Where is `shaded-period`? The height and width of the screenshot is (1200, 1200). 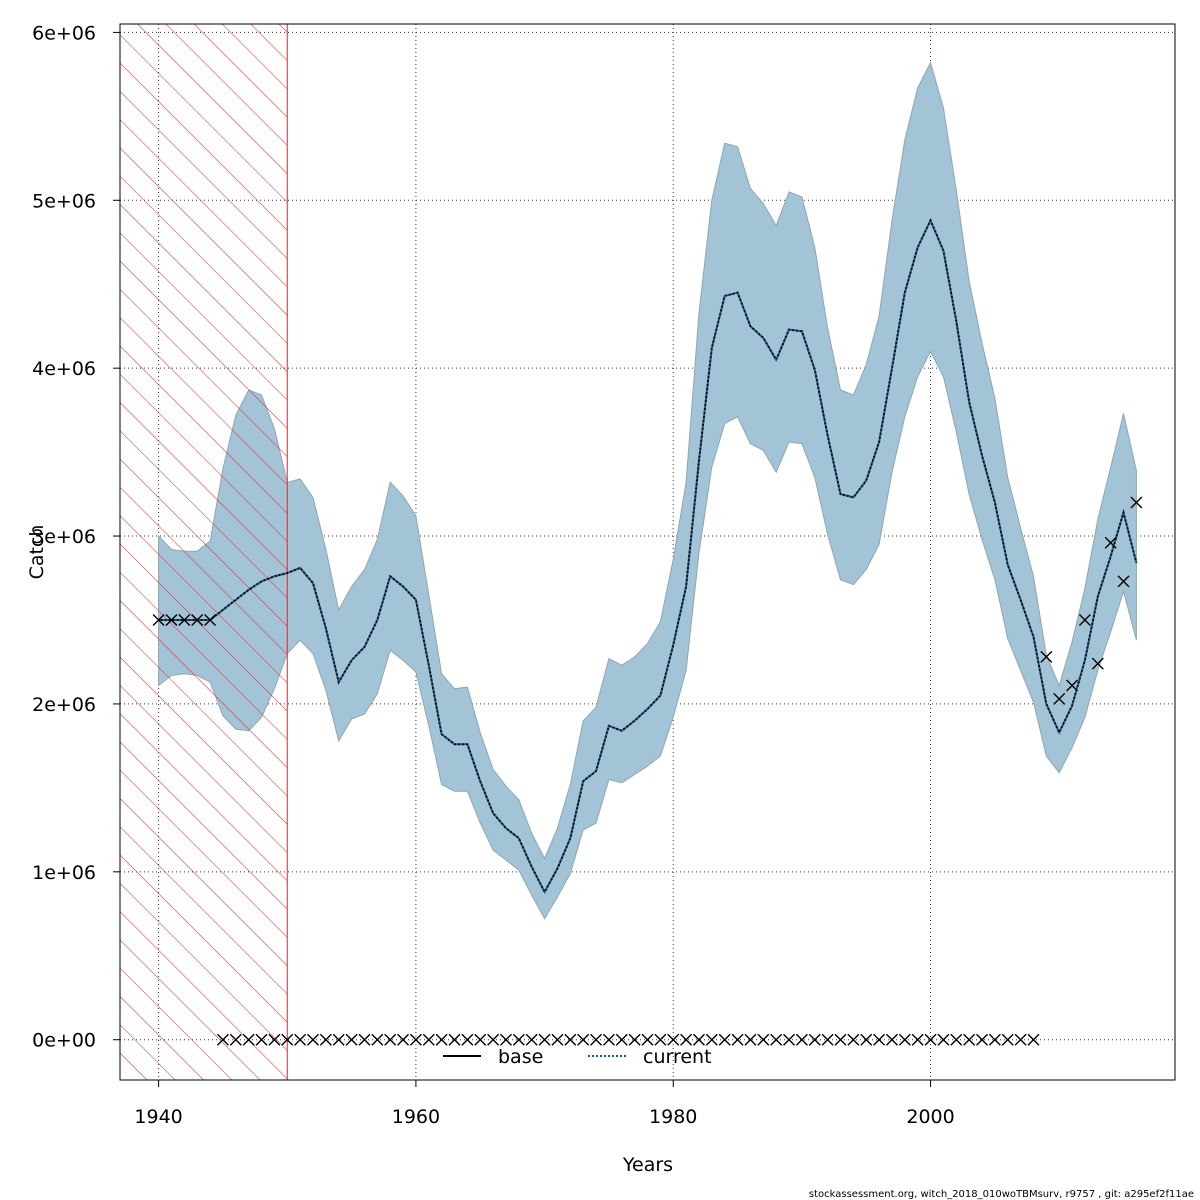
shaded-period is located at coordinates (203, 552).